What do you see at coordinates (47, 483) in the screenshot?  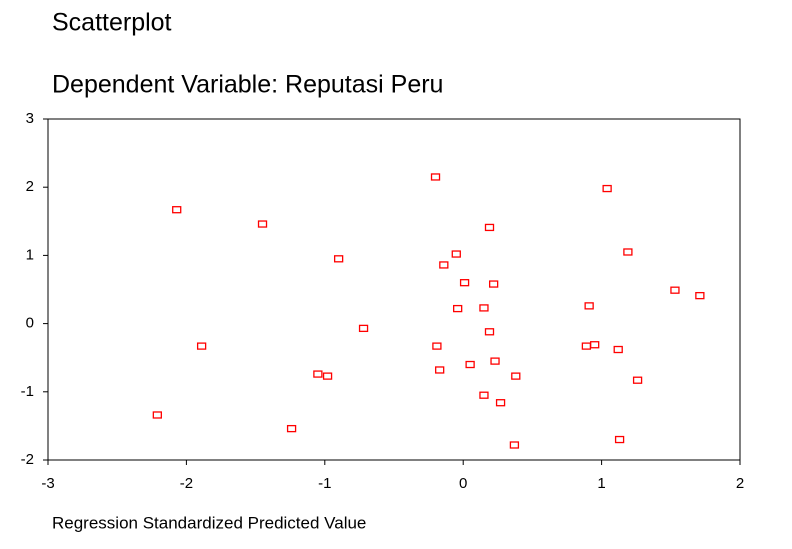 I see `x-tick-label: -3` at bounding box center [47, 483].